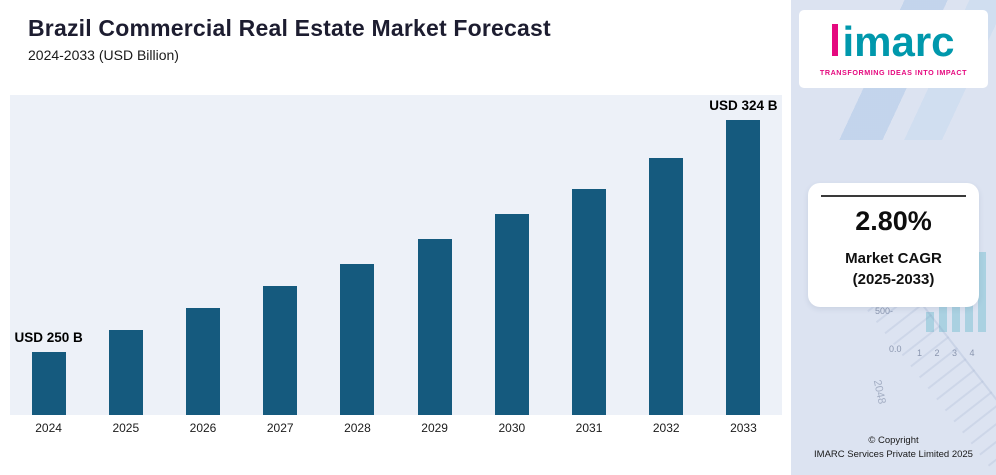 Image resolution: width=996 pixels, height=475 pixels. What do you see at coordinates (103, 55) in the screenshot?
I see `page-subtitle: 2024-2033 (USD Billion)` at bounding box center [103, 55].